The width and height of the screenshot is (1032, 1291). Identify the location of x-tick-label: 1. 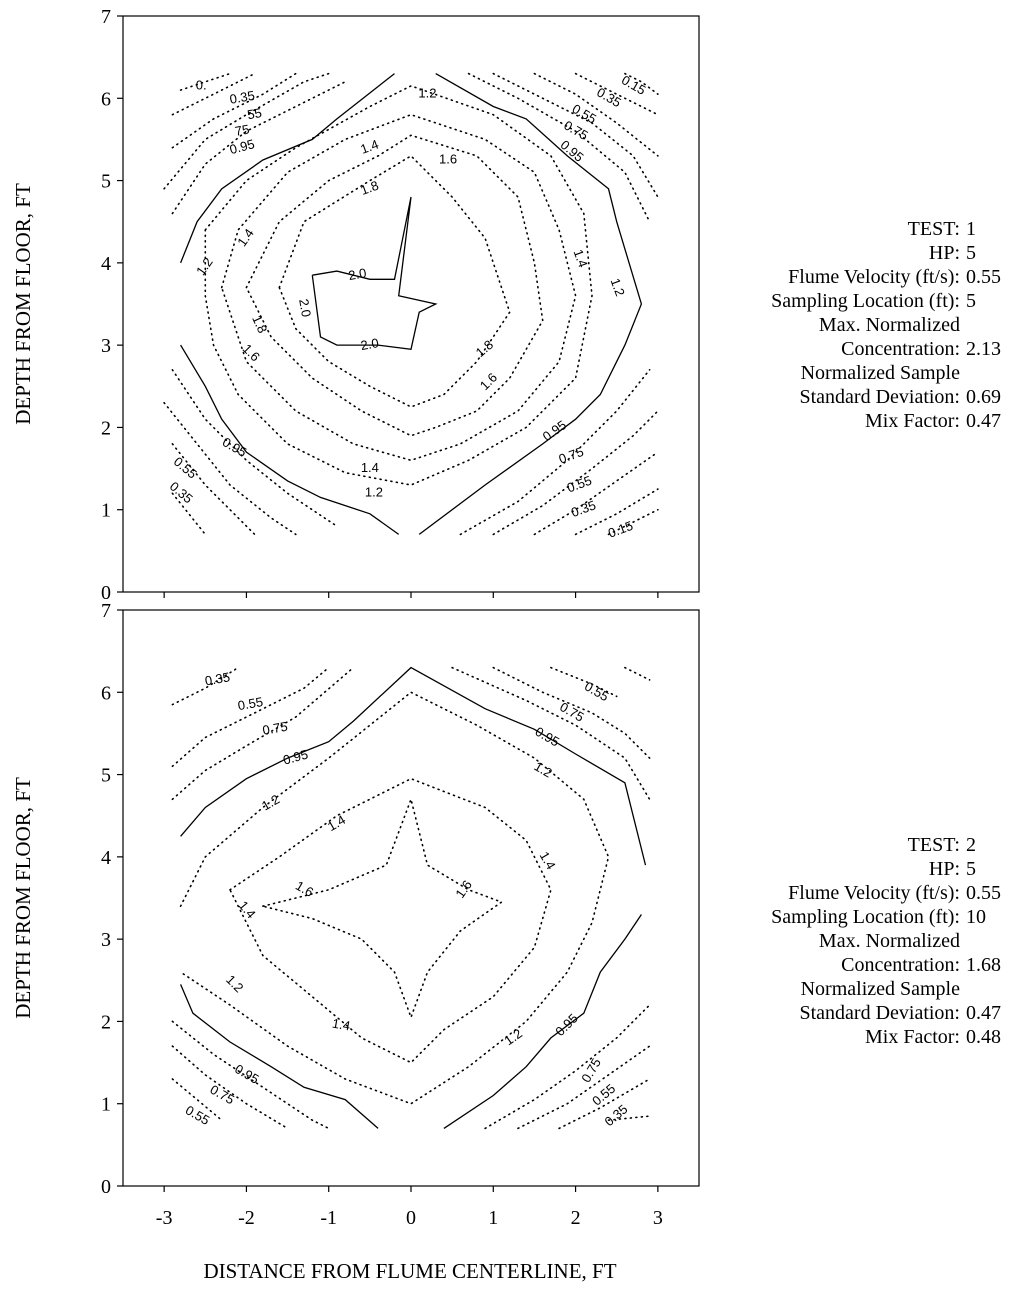
(493, 1218).